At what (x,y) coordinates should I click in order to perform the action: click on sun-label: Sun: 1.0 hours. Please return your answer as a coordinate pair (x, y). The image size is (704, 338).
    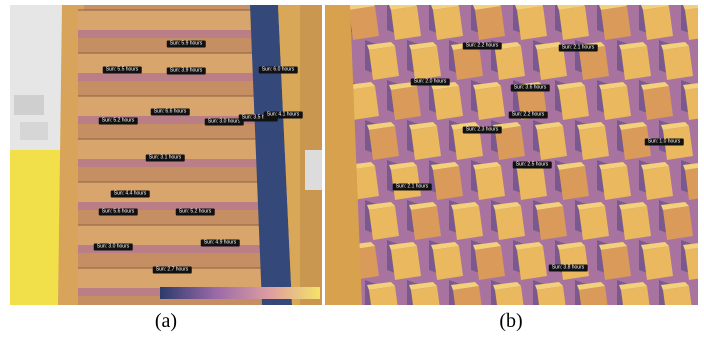
    Looking at the image, I should click on (664, 142).